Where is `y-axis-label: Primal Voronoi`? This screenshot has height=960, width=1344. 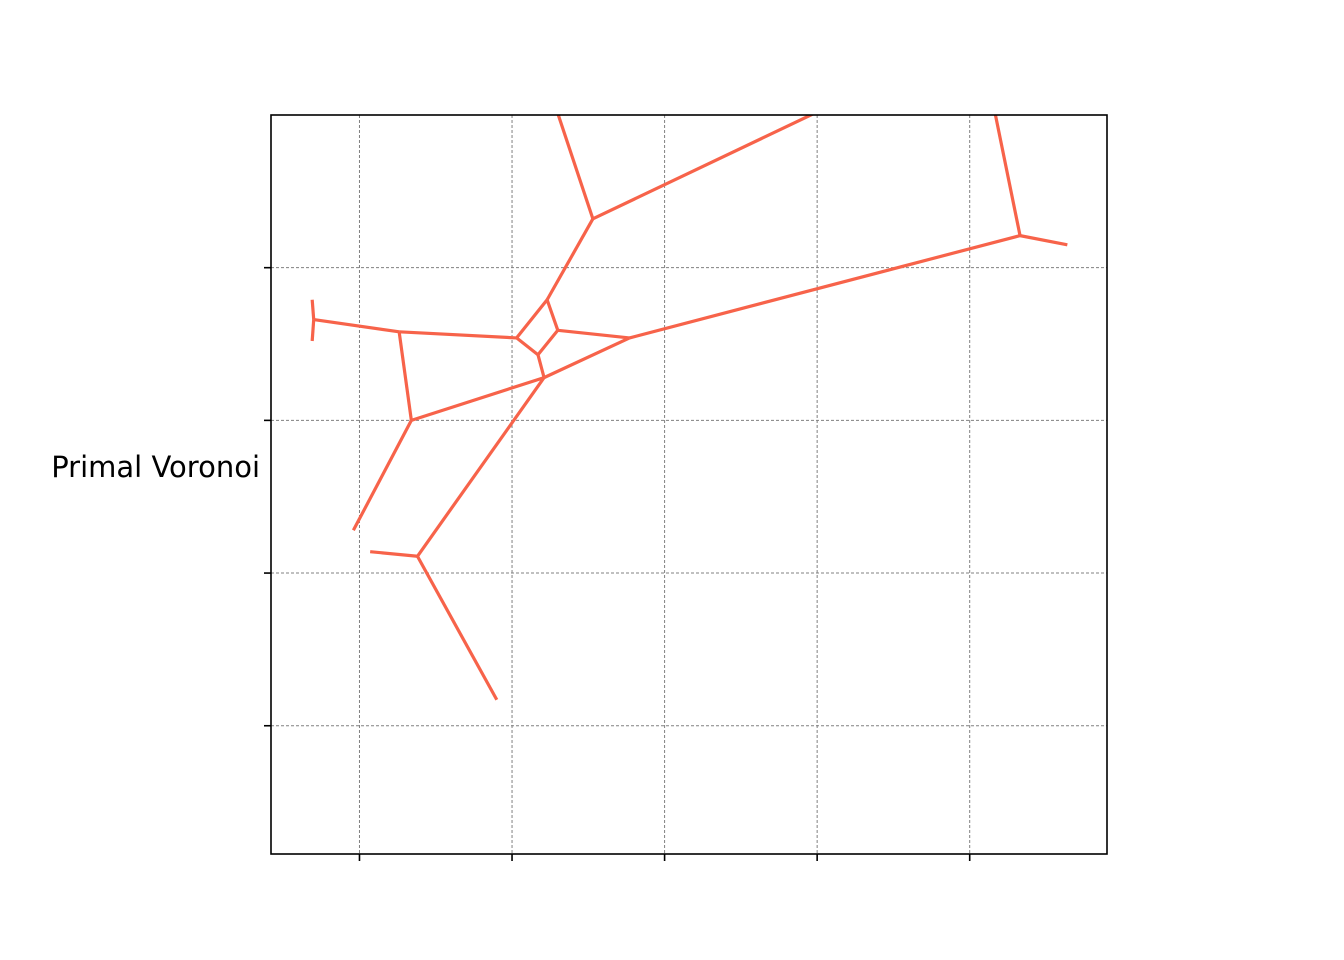
y-axis-label: Primal Voronoi is located at coordinates (155, 467).